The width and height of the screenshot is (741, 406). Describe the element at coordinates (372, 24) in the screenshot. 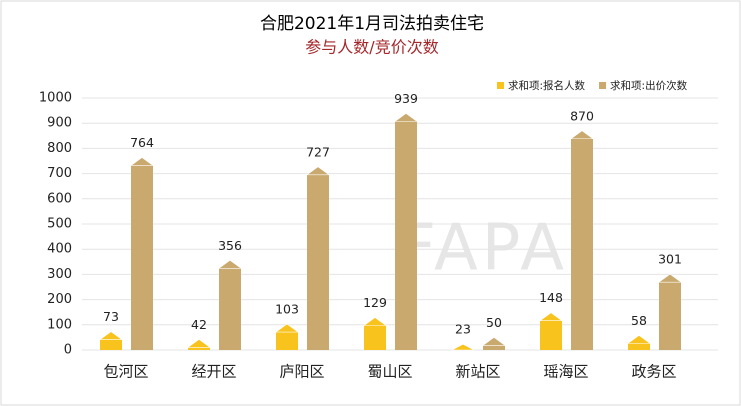

I see `chart-title: 合肥2021年1月司法拍卖住宅` at that location.